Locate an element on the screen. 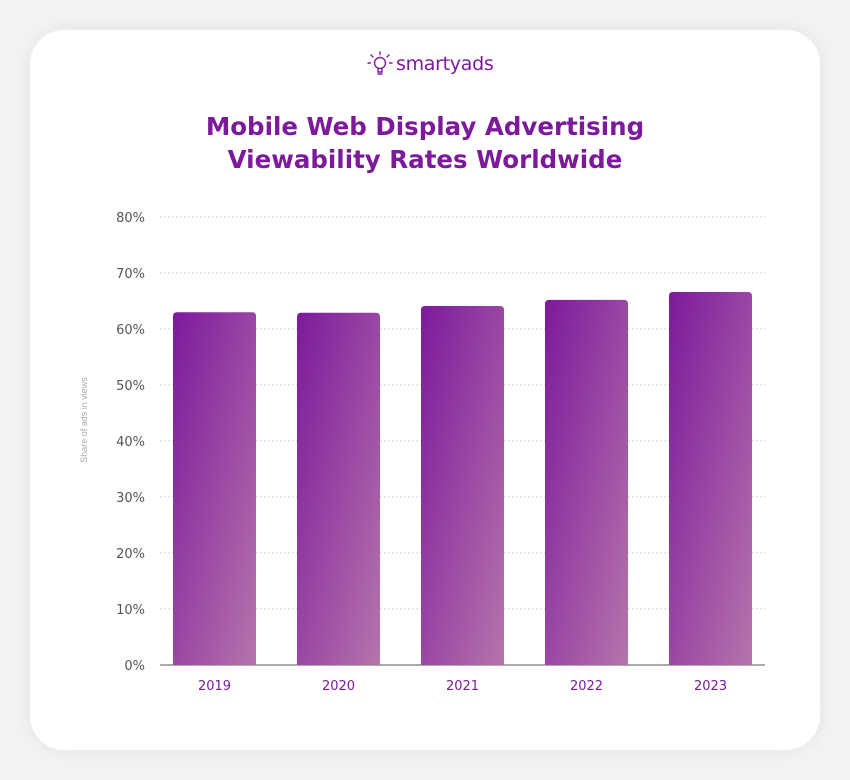 This screenshot has height=780, width=850. x-tick-label: 2019 is located at coordinates (214, 686).